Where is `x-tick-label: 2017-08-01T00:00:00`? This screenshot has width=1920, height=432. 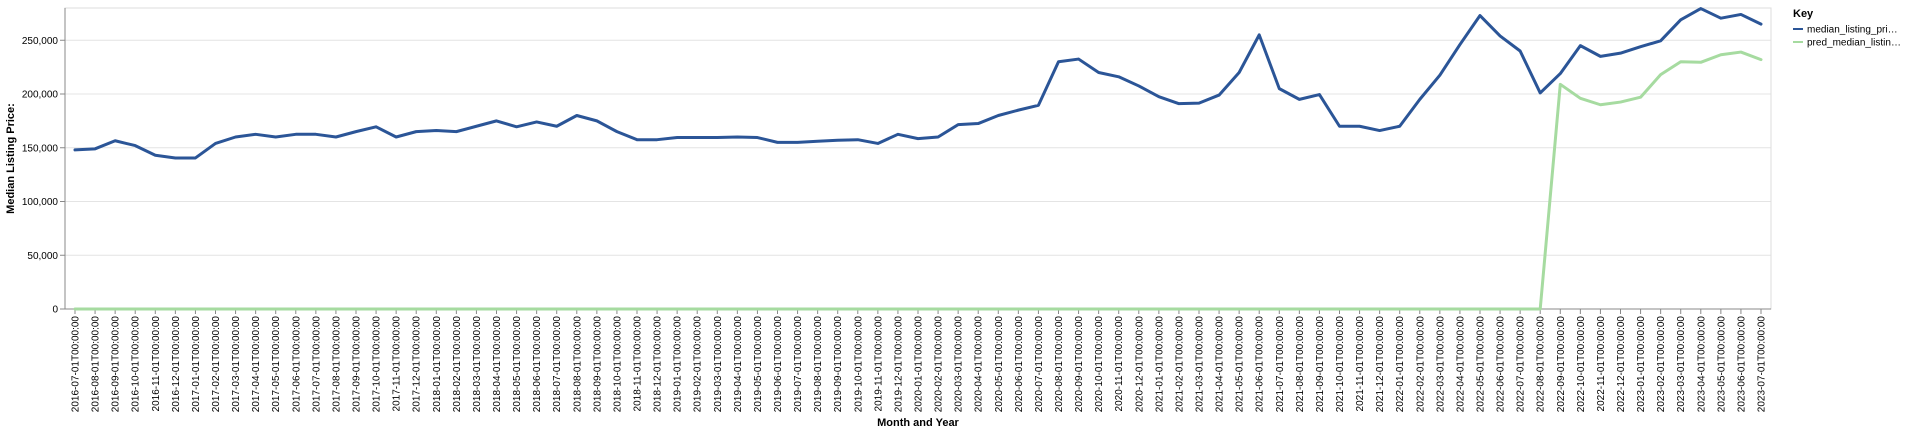
x-tick-label: 2017-08-01T00:00:00 is located at coordinates (336, 364).